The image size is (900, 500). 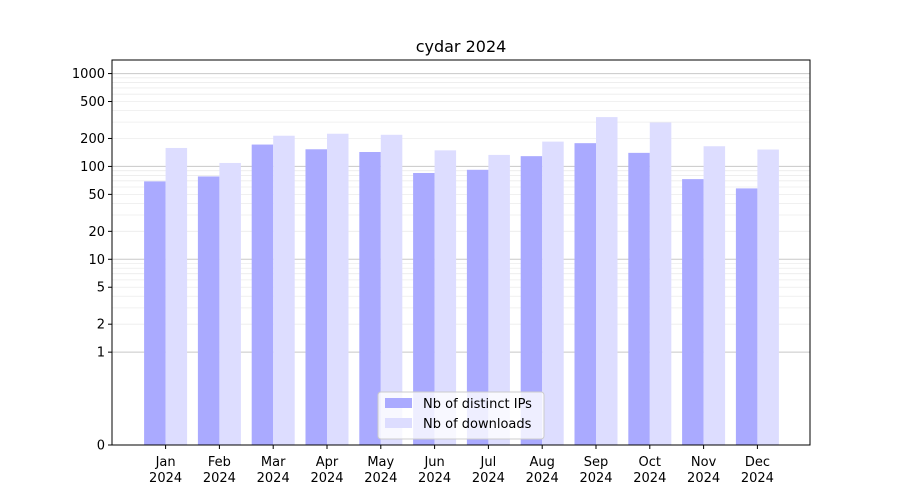 What do you see at coordinates (650, 462) in the screenshot?
I see `x-tick-label-month: Oct` at bounding box center [650, 462].